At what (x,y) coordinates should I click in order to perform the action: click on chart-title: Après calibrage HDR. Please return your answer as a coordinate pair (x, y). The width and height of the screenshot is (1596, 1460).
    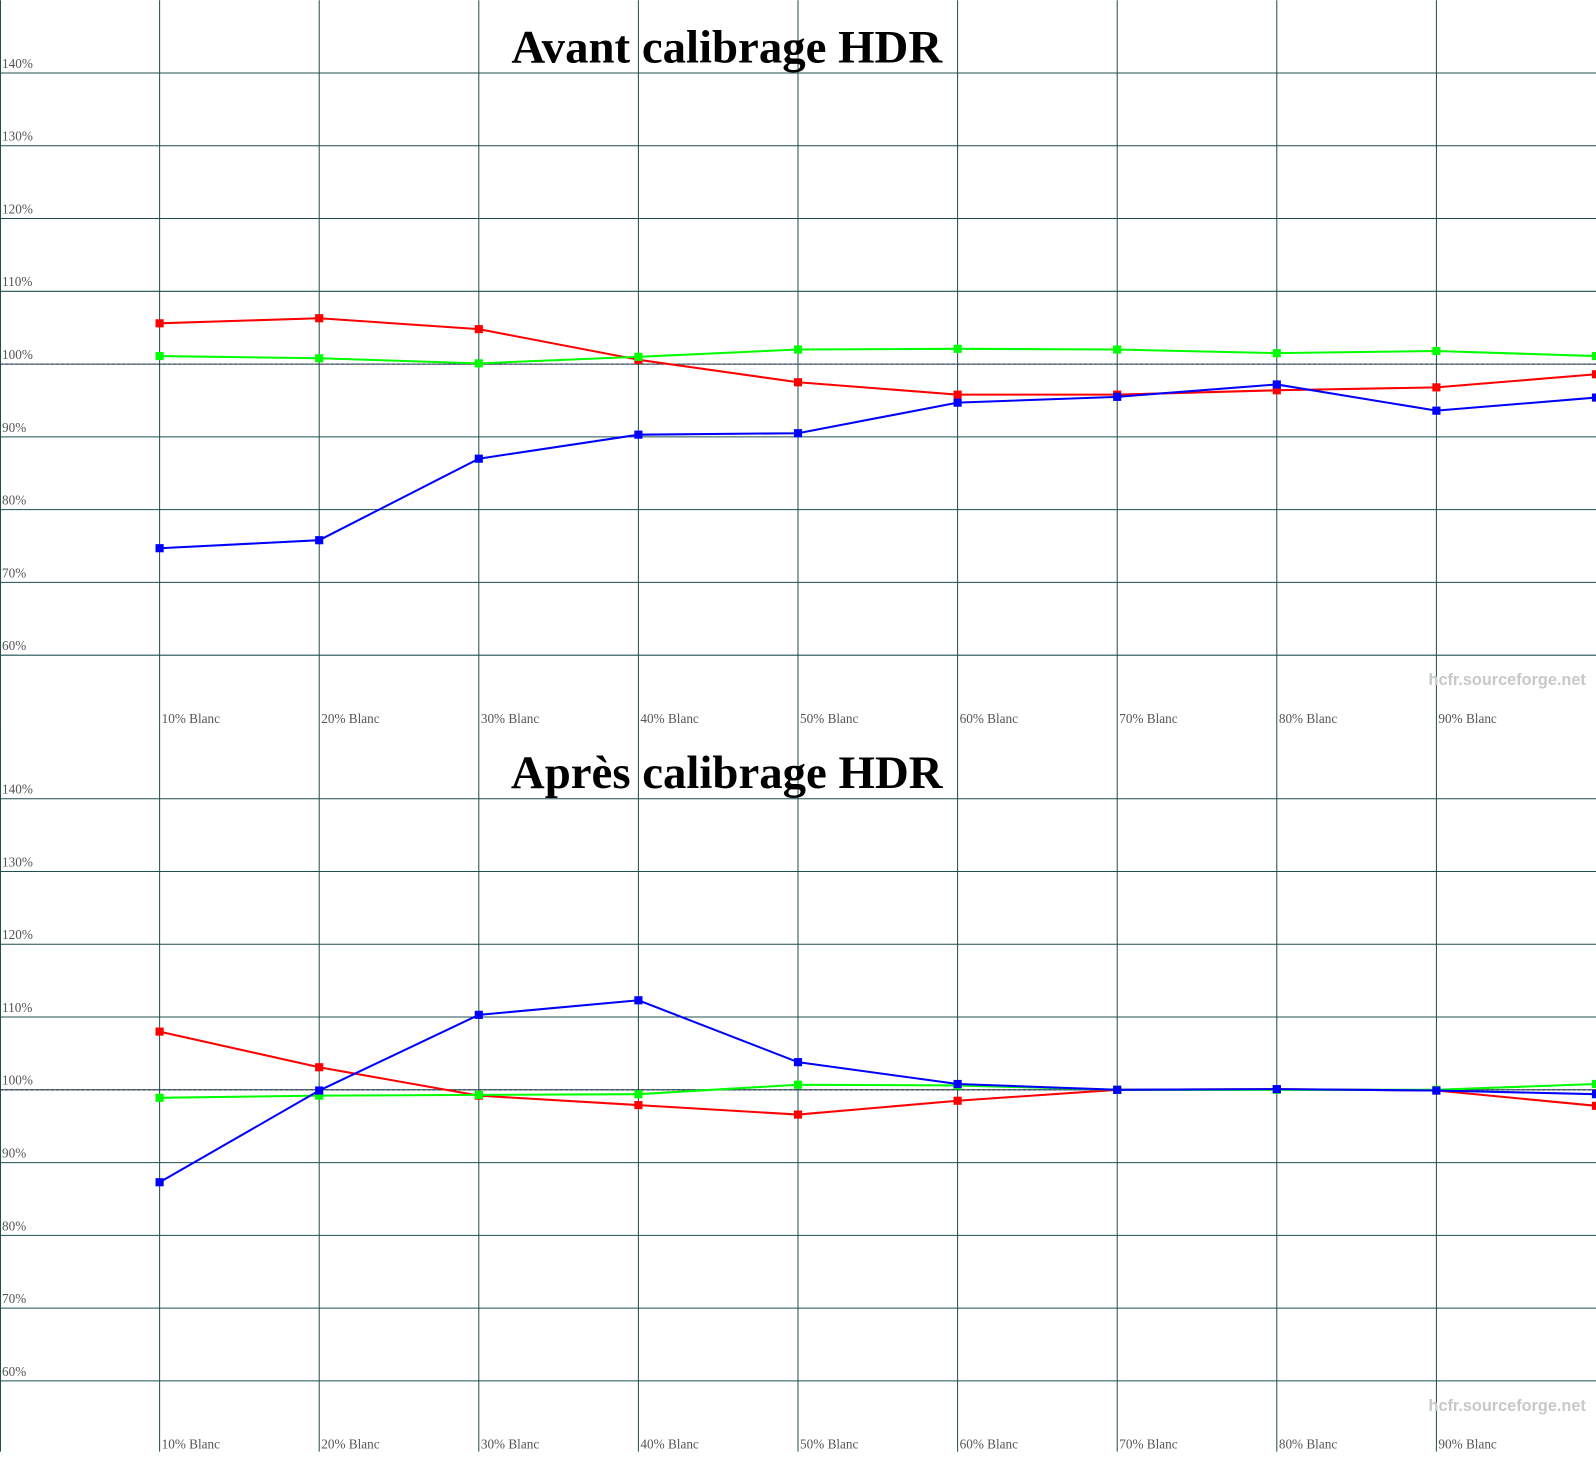
    Looking at the image, I should click on (727, 773).